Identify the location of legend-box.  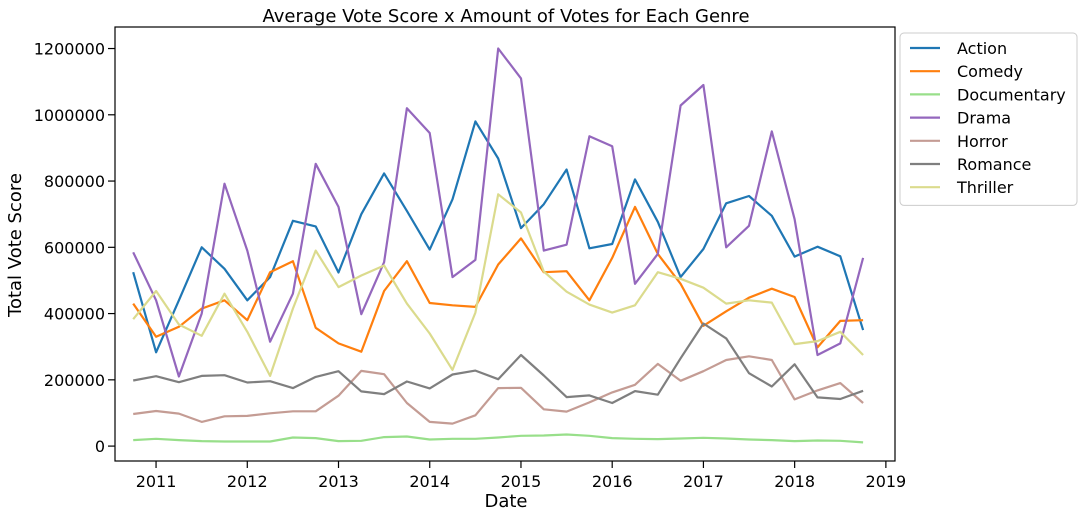
(988, 119).